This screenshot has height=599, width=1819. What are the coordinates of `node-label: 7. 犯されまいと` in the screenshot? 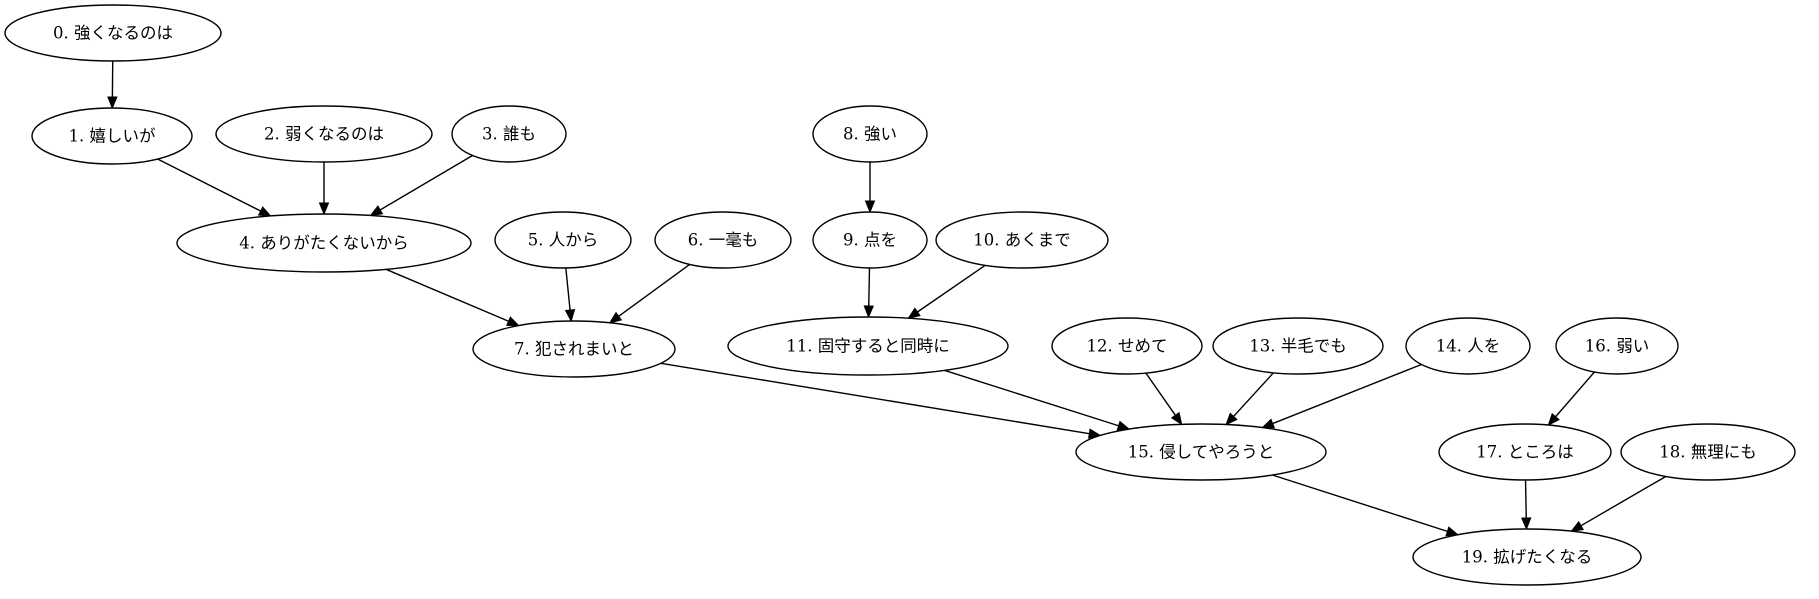 It's located at (574, 349).